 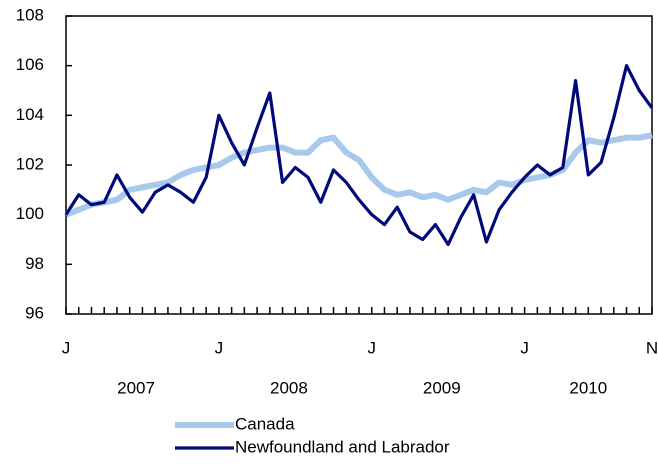 I want to click on x-tick-label: N, so click(x=652, y=347).